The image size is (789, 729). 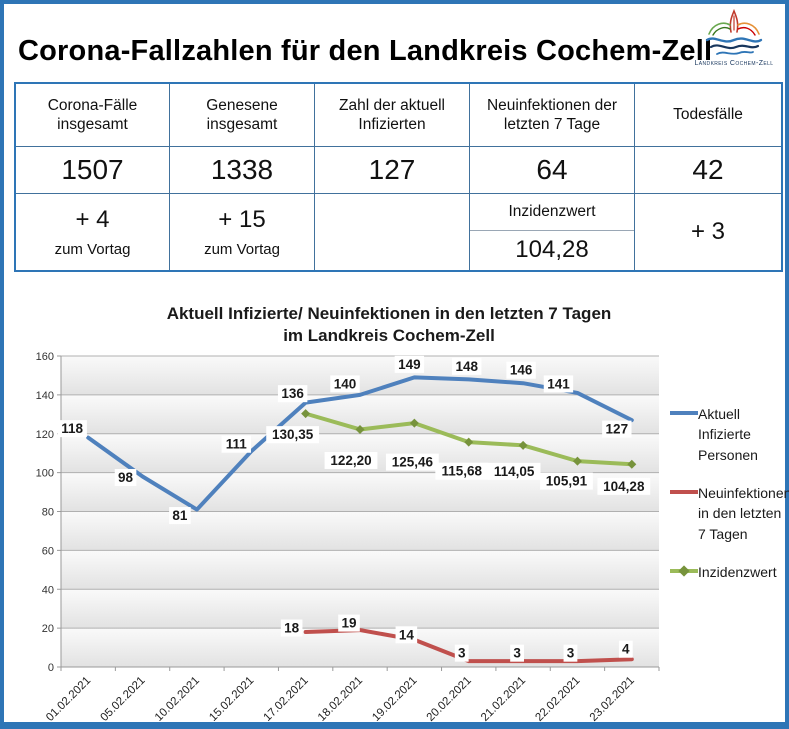 I want to click on svg-text: 148, so click(x=466, y=366).